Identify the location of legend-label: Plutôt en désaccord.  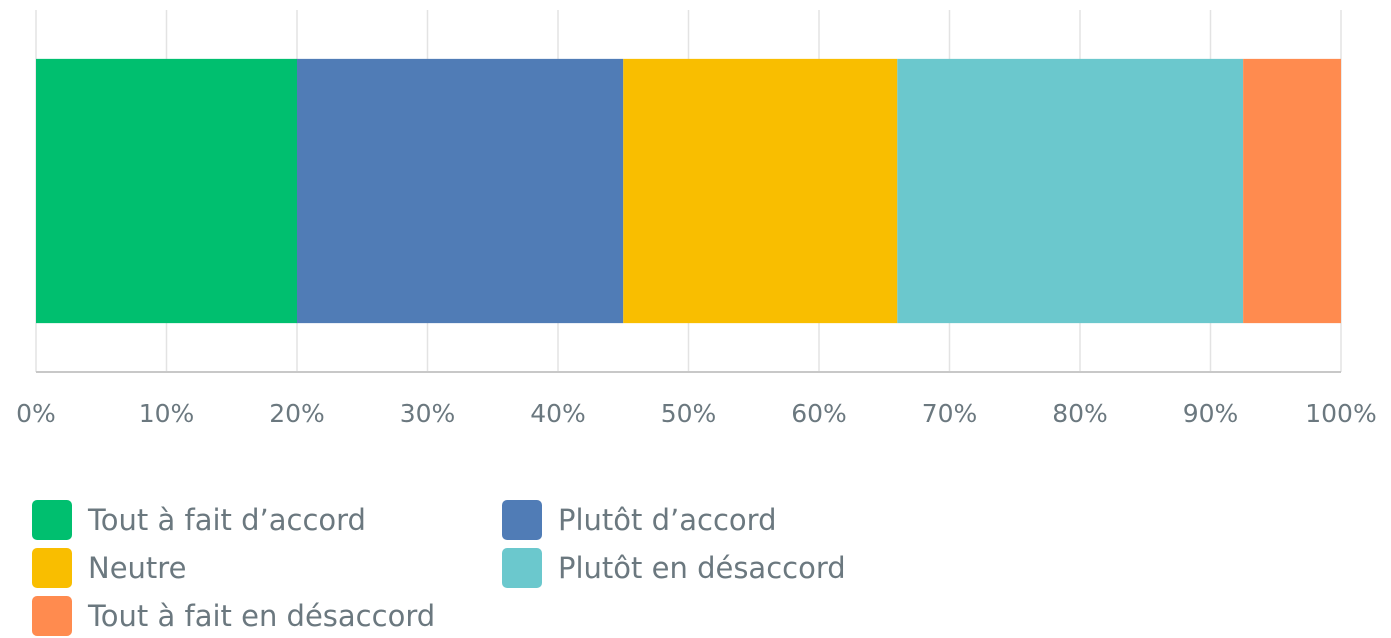
(702, 568).